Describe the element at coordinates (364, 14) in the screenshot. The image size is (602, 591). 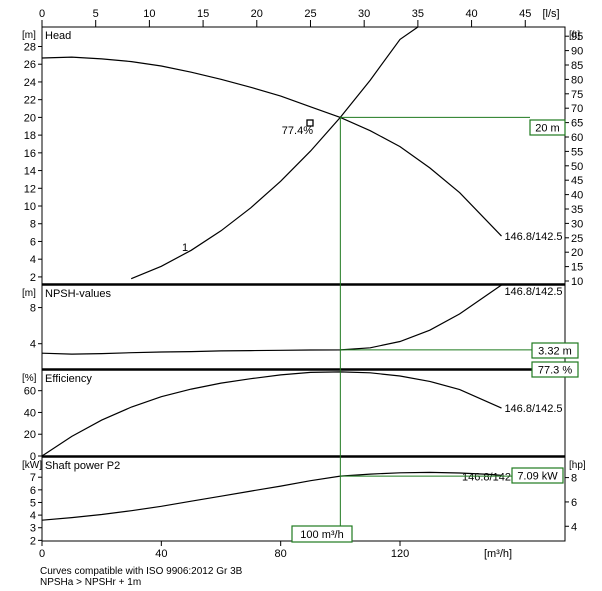
I see `top-axis-tick-label: 30` at that location.